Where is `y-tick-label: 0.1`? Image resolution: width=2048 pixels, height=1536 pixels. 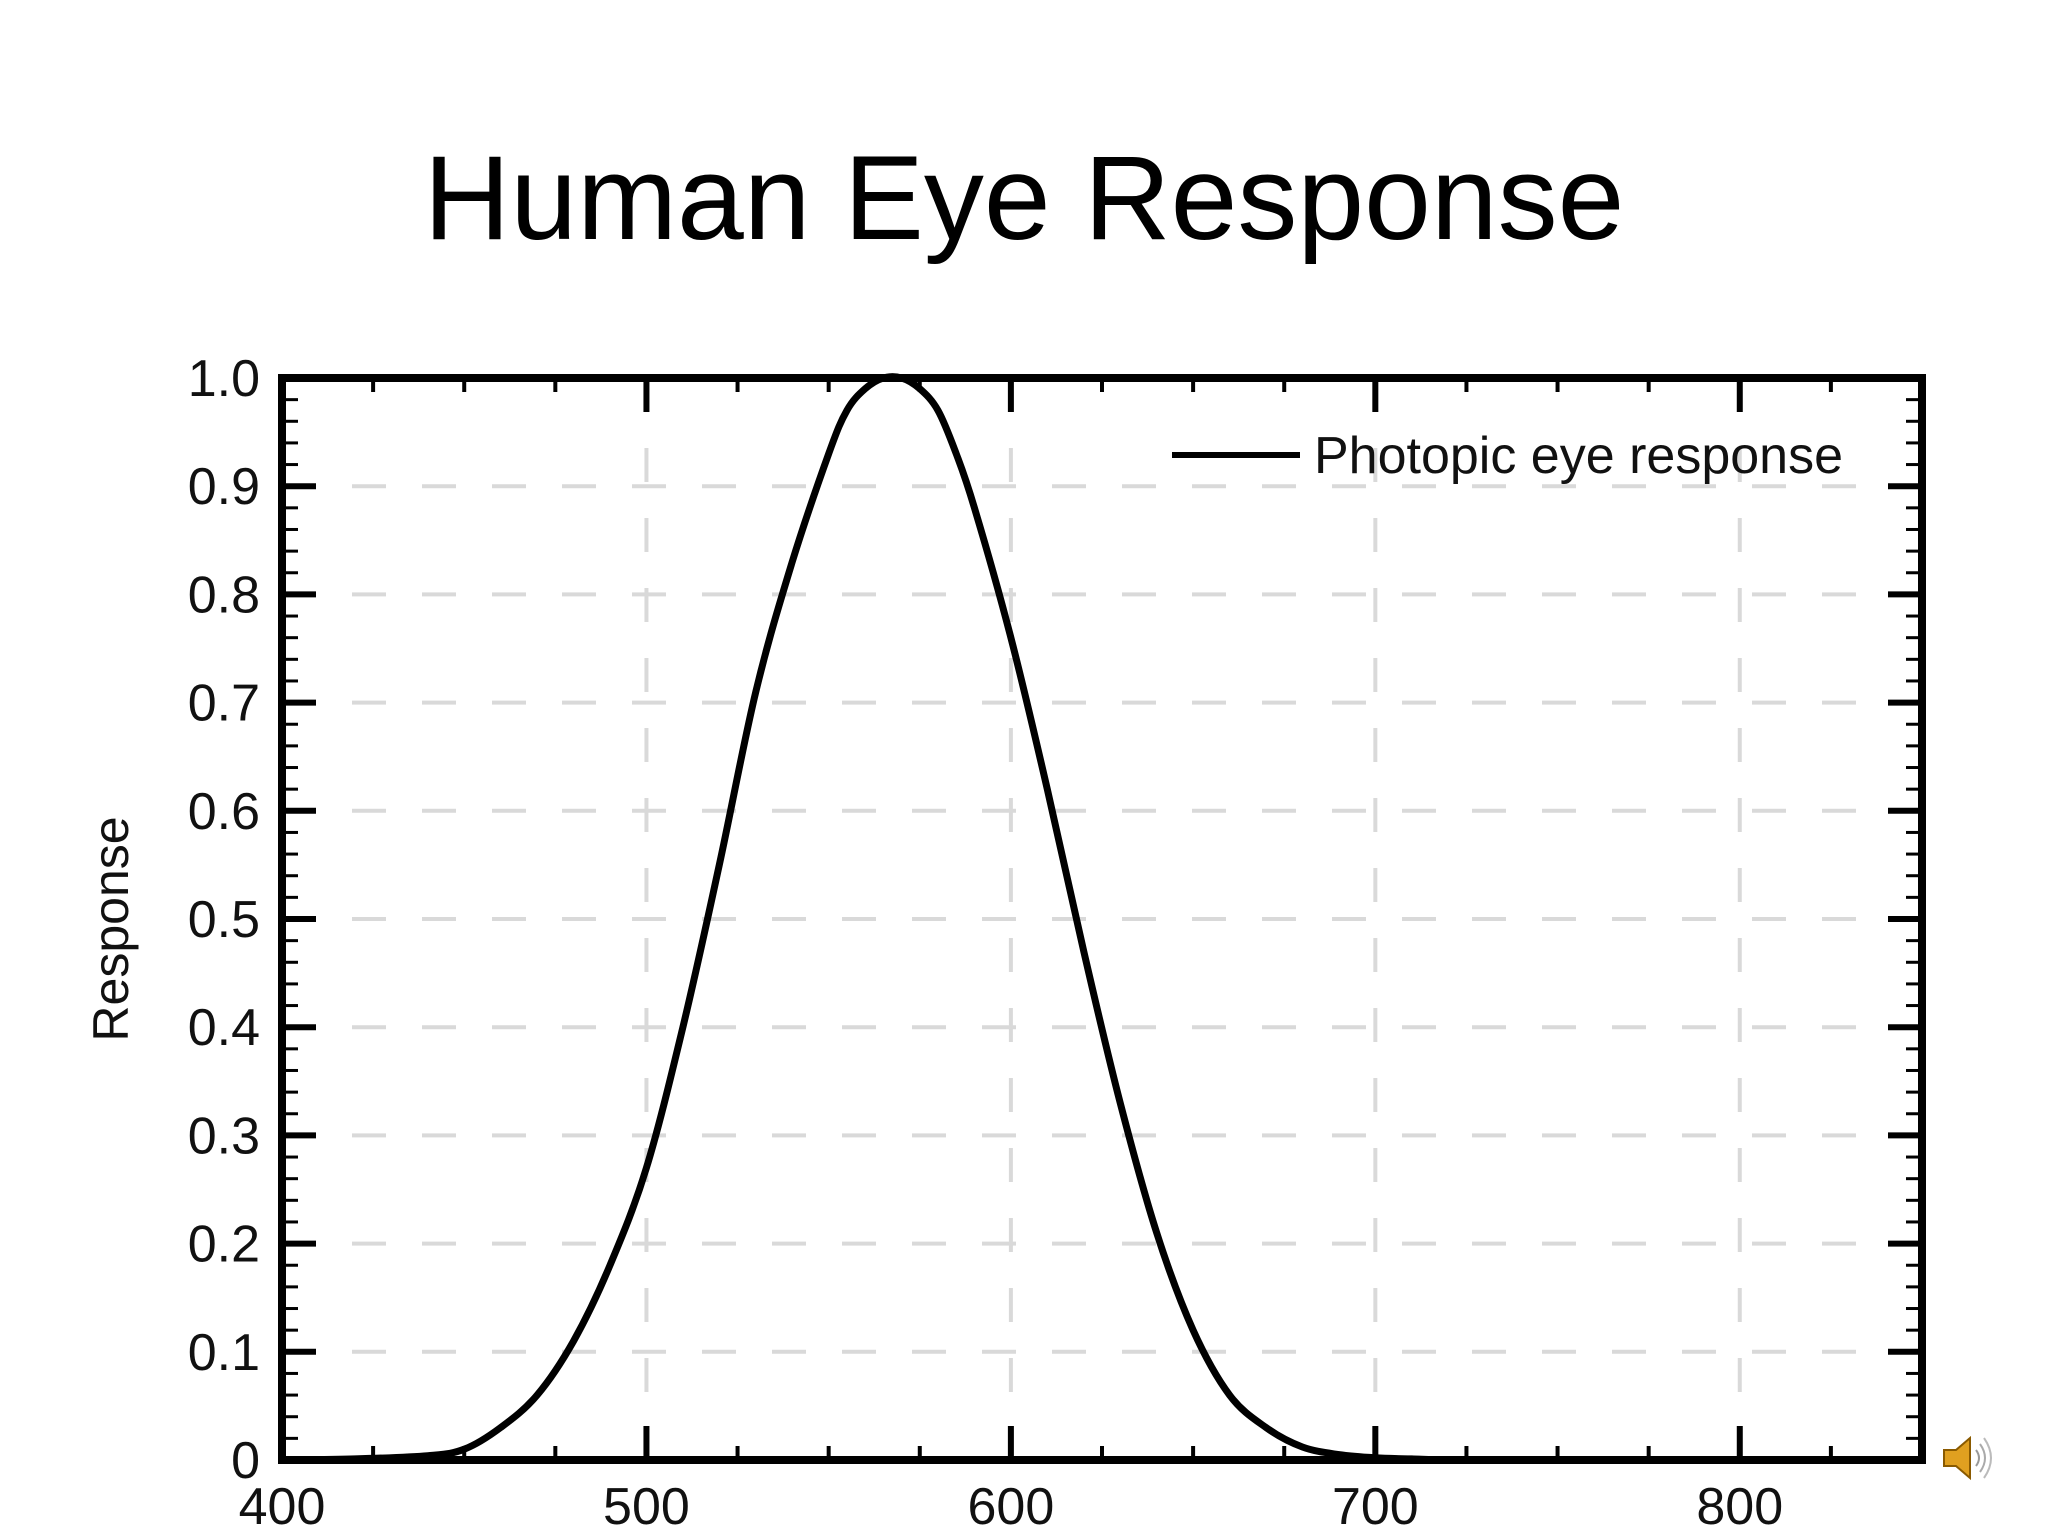
y-tick-label: 0.1 is located at coordinates (224, 1353).